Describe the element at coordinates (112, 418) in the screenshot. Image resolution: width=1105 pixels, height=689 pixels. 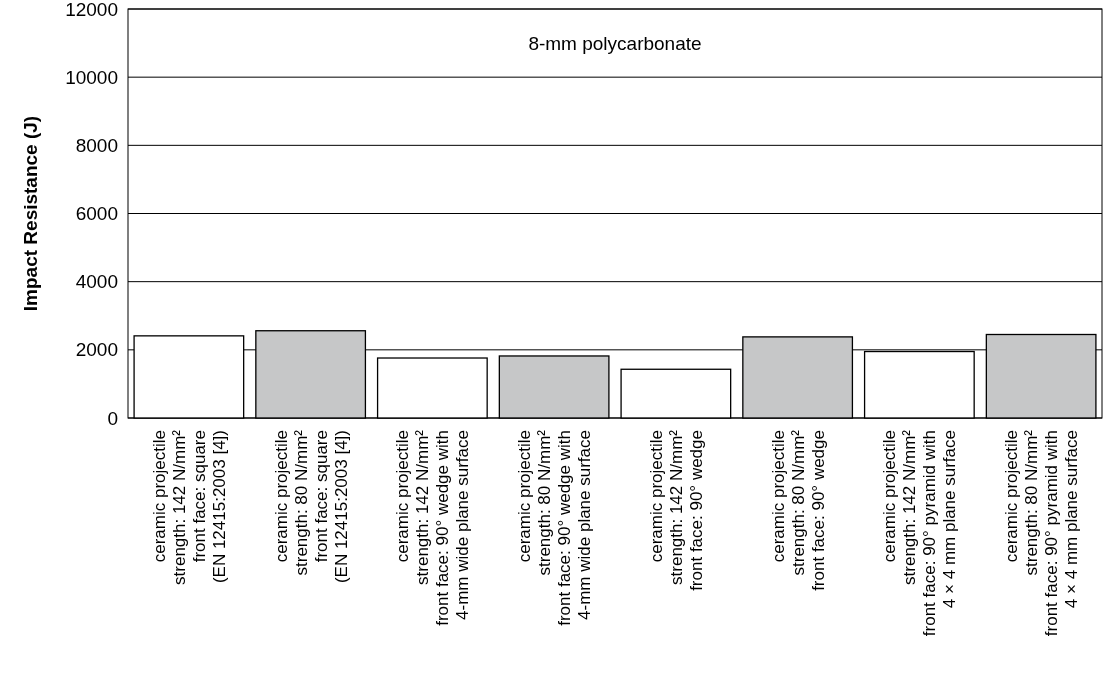
I see `y-tick-label: 0` at that location.